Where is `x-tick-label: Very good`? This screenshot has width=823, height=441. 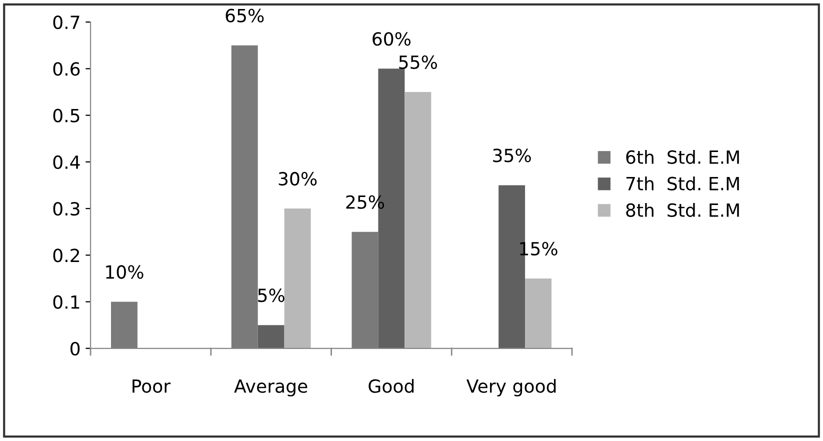 x-tick-label: Very good is located at coordinates (511, 387).